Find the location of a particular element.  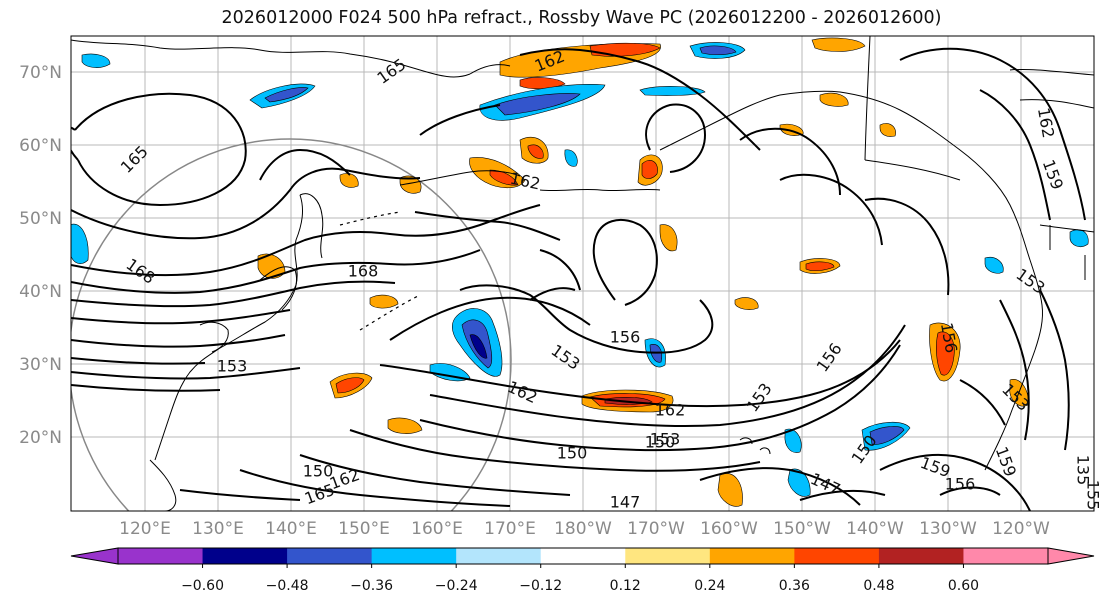

longitude-label: 160°W is located at coordinates (729, 529).